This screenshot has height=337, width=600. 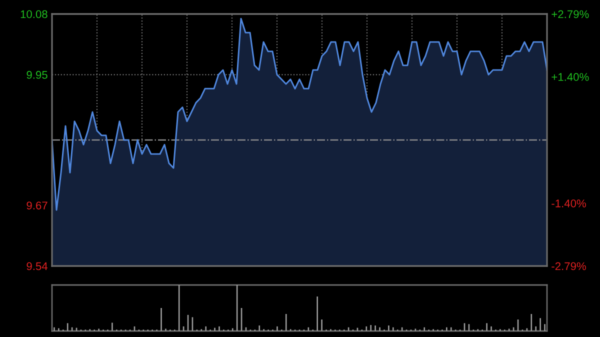 What do you see at coordinates (570, 14) in the screenshot?
I see `y2-tick-label: +2.79%` at bounding box center [570, 14].